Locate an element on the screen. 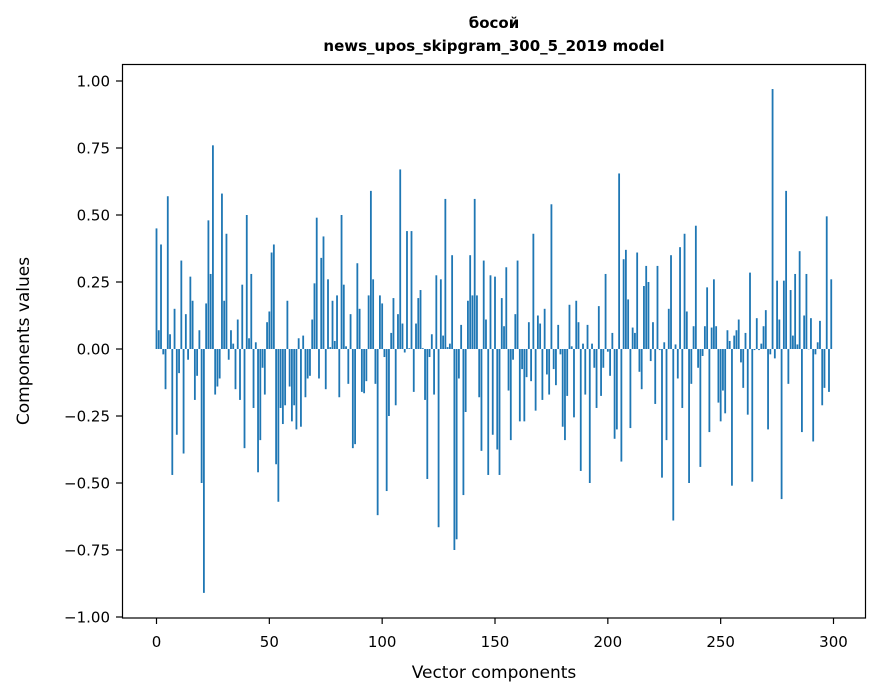 The height and width of the screenshot is (700, 880). x-axis-label: Vector components is located at coordinates (494, 673).